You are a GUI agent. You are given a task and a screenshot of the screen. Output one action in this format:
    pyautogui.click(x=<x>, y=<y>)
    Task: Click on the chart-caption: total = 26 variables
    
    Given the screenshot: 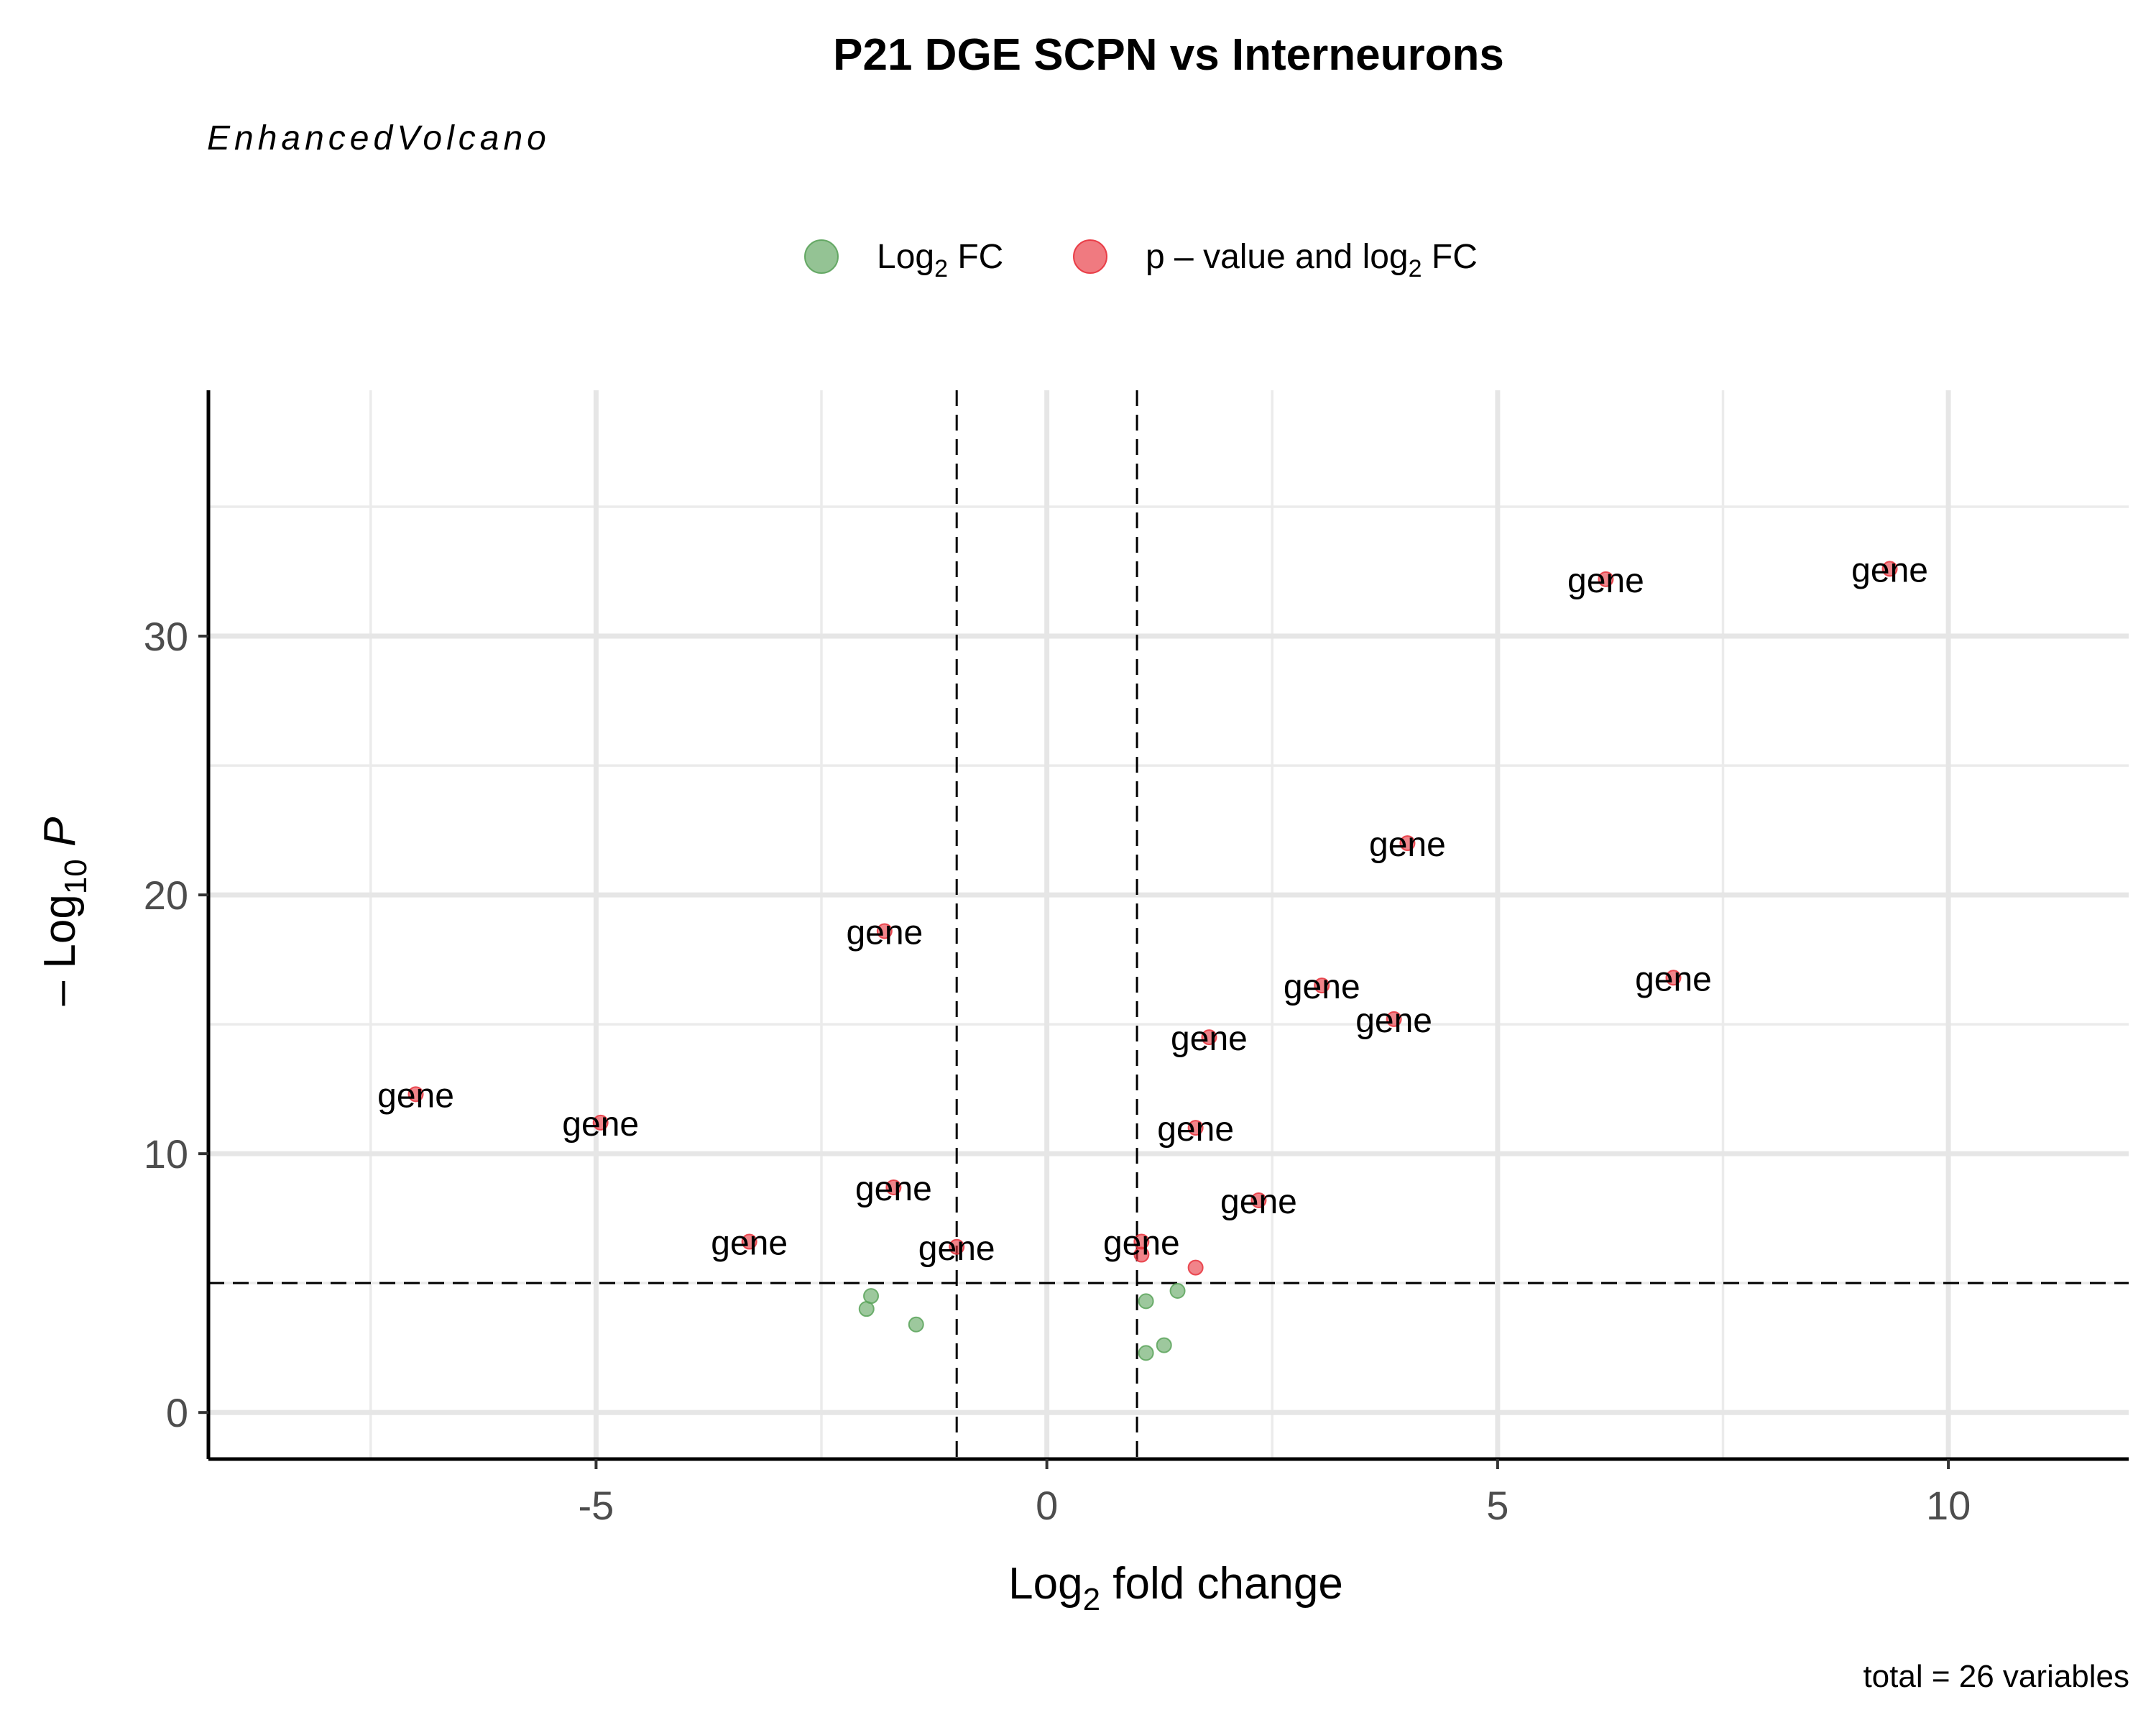 What is the action you would take?
    pyautogui.click(x=1996, y=1676)
    